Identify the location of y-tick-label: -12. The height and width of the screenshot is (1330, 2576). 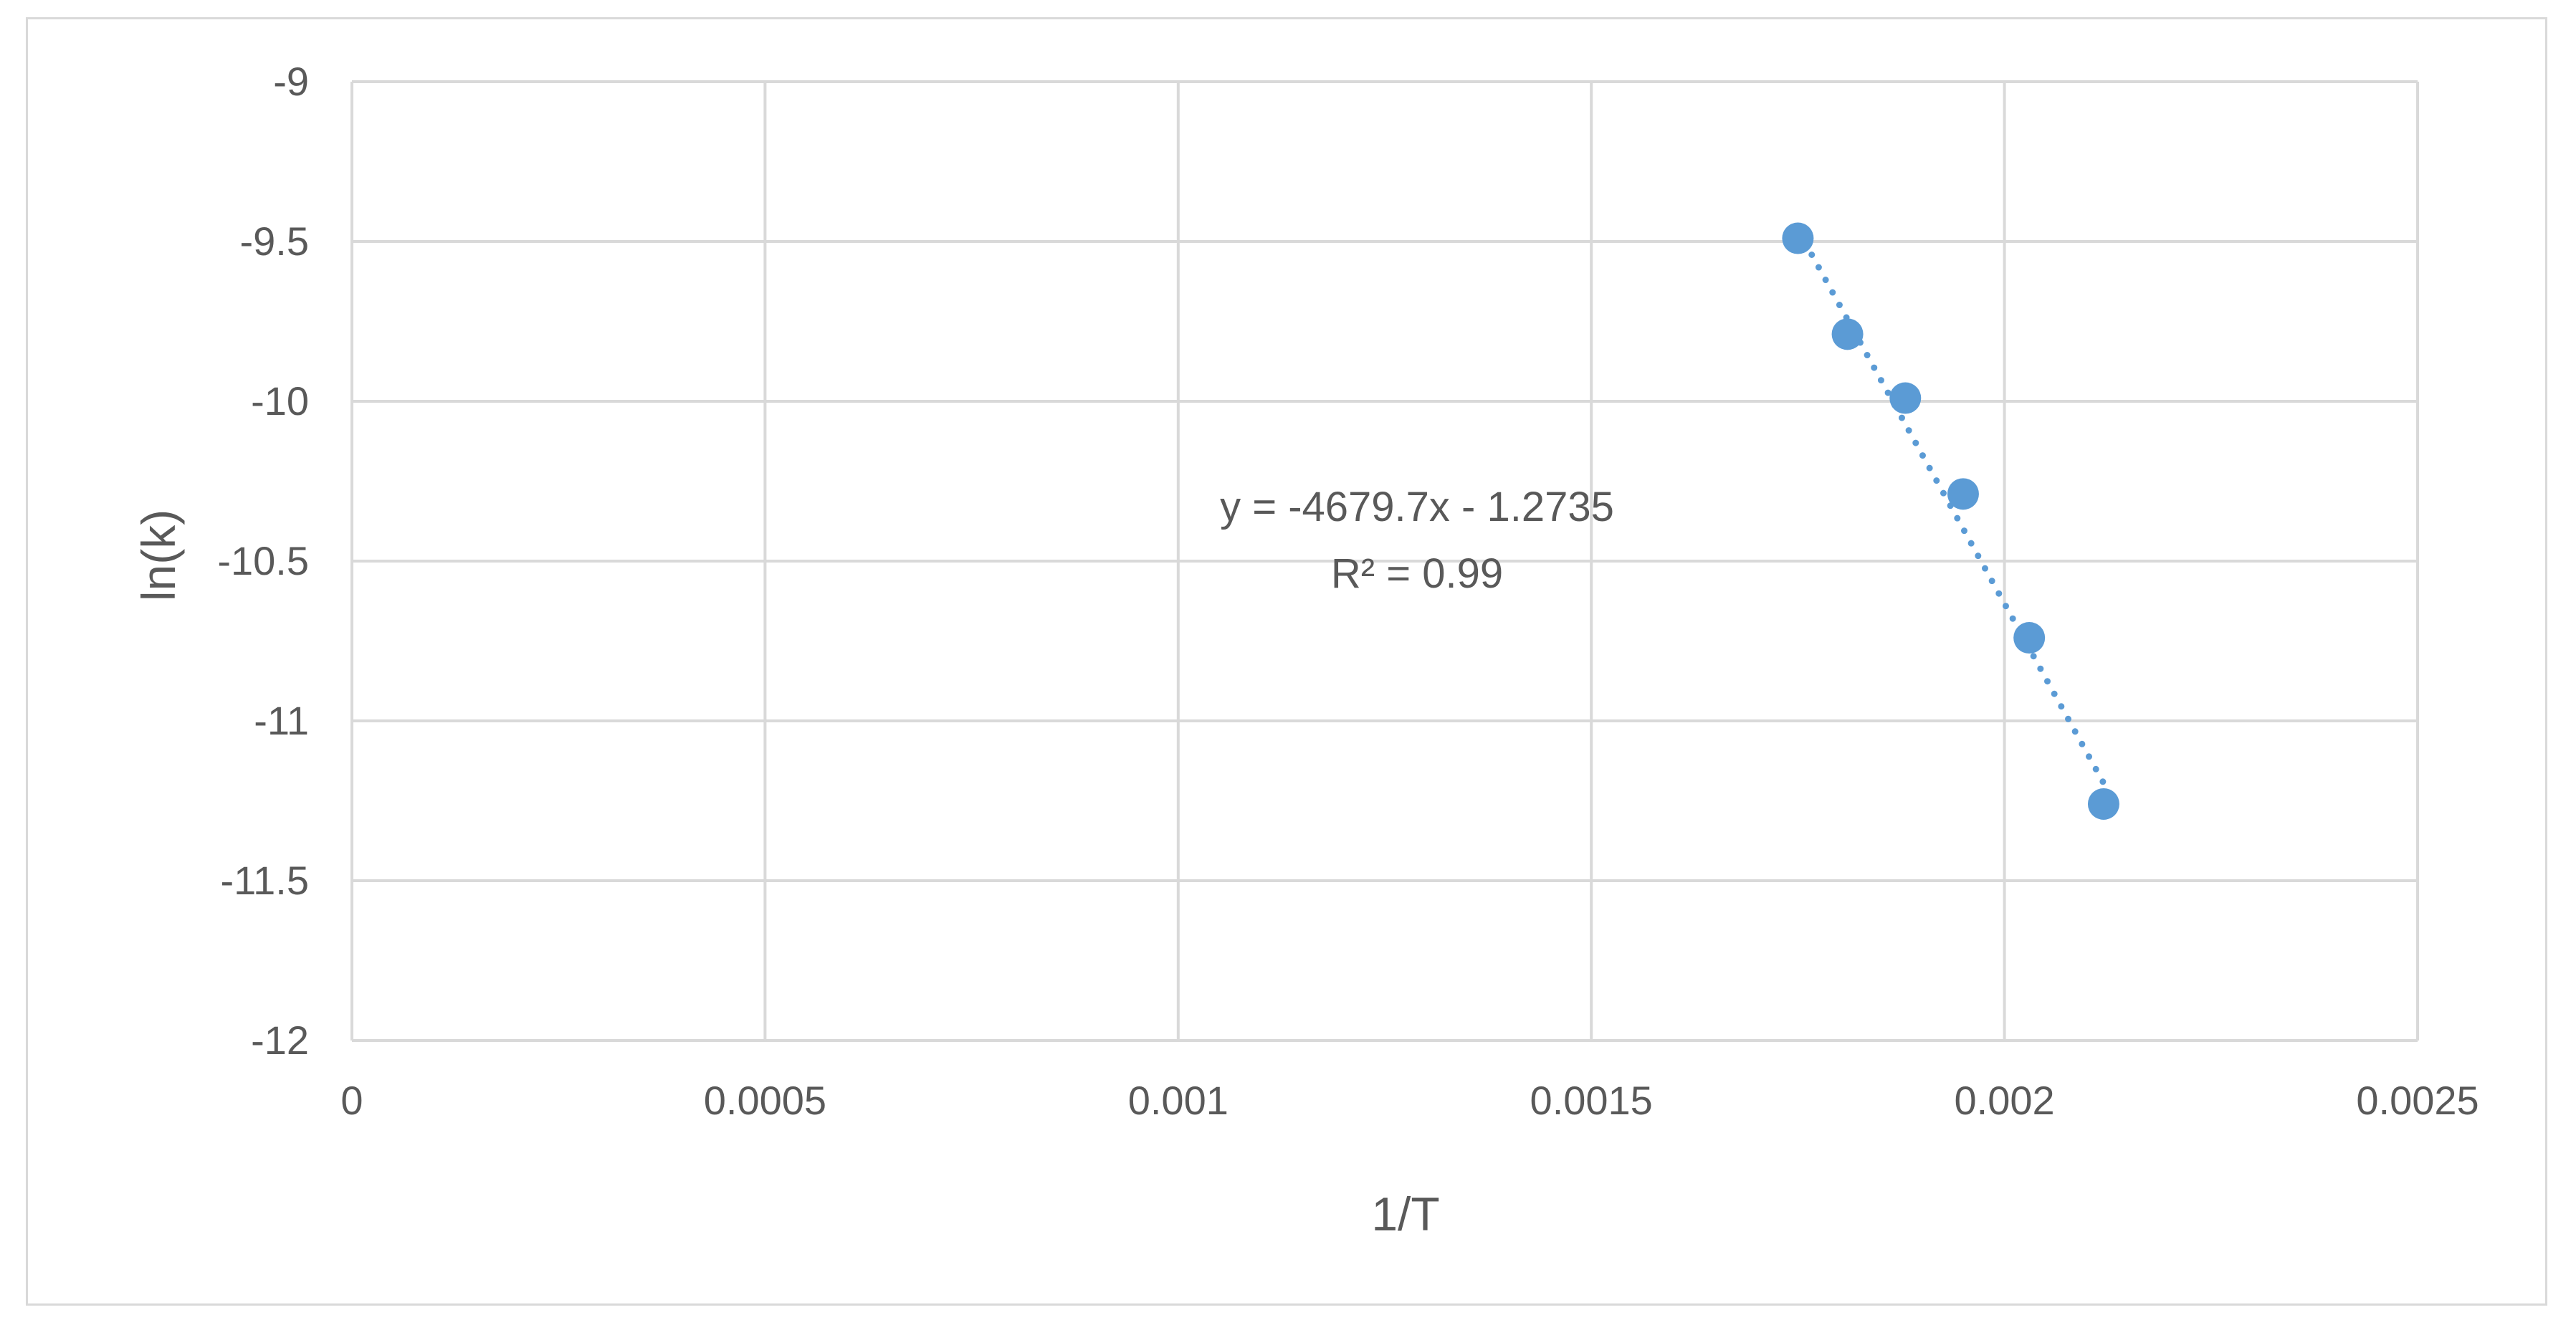
(280, 1040).